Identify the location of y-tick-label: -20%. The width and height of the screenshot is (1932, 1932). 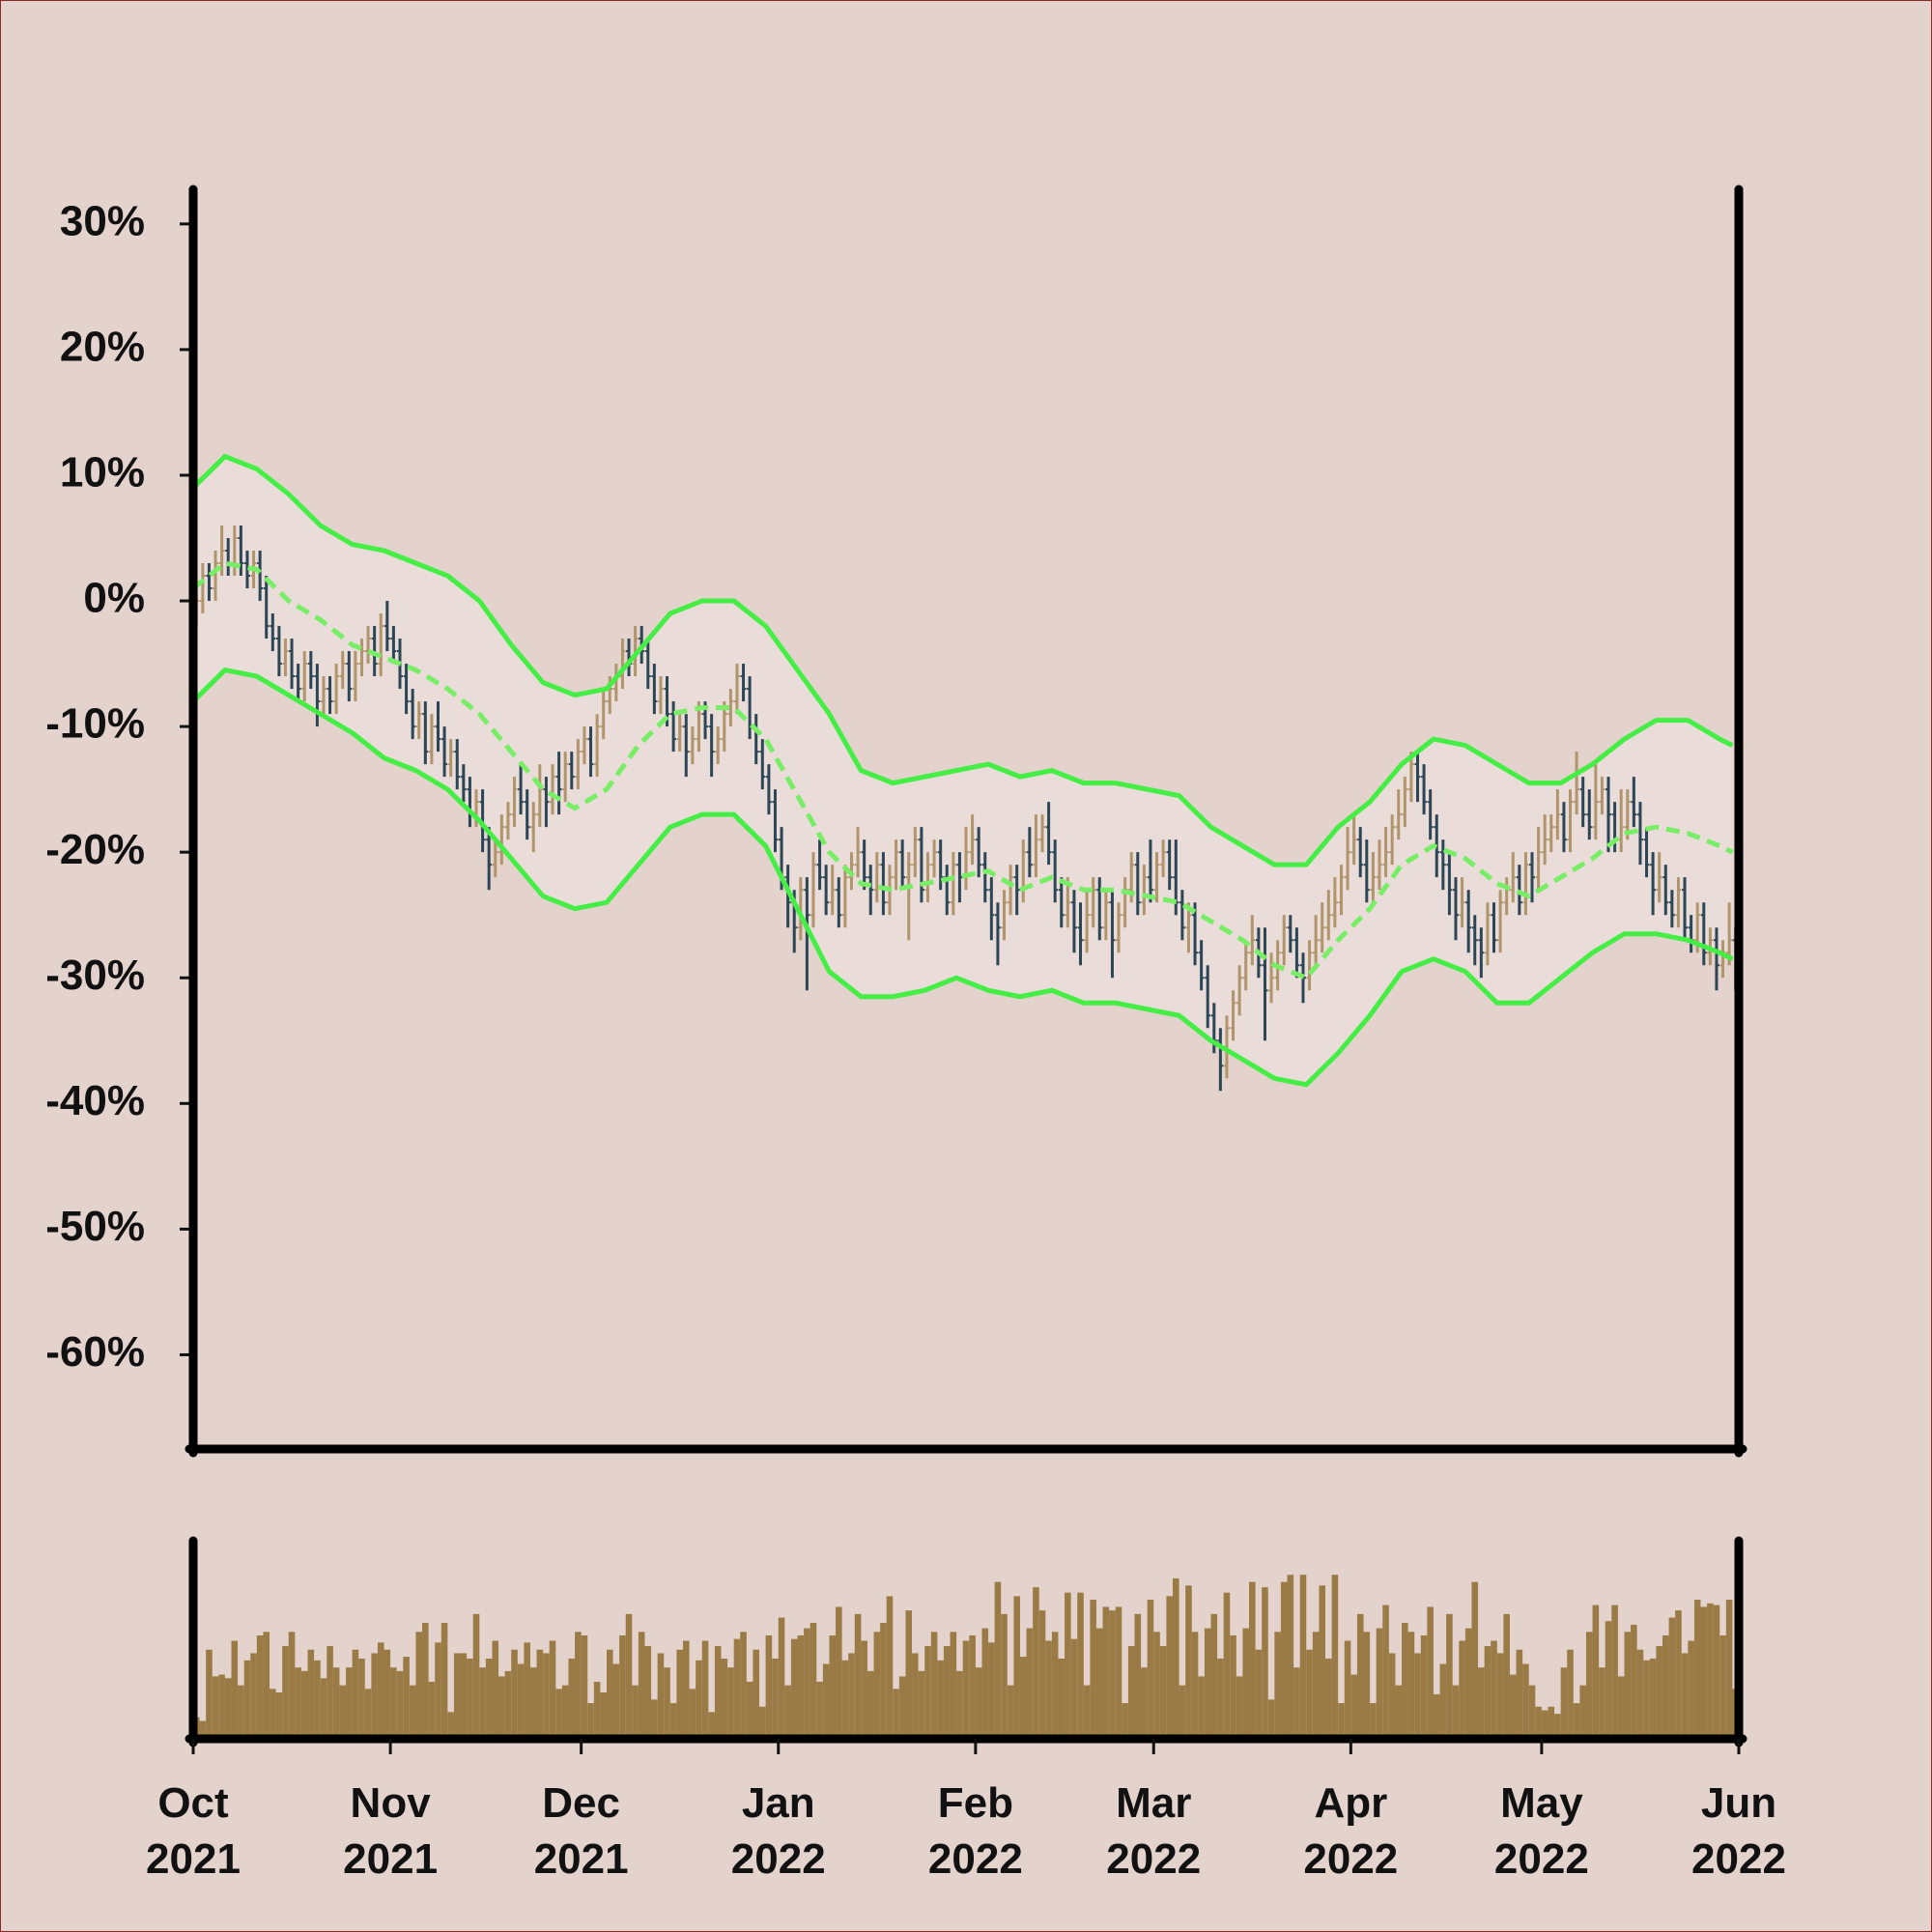
(95, 849).